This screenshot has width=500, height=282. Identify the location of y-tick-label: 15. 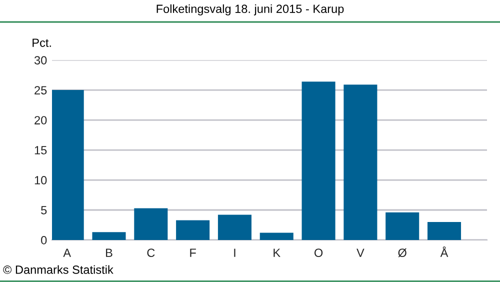
(40, 150).